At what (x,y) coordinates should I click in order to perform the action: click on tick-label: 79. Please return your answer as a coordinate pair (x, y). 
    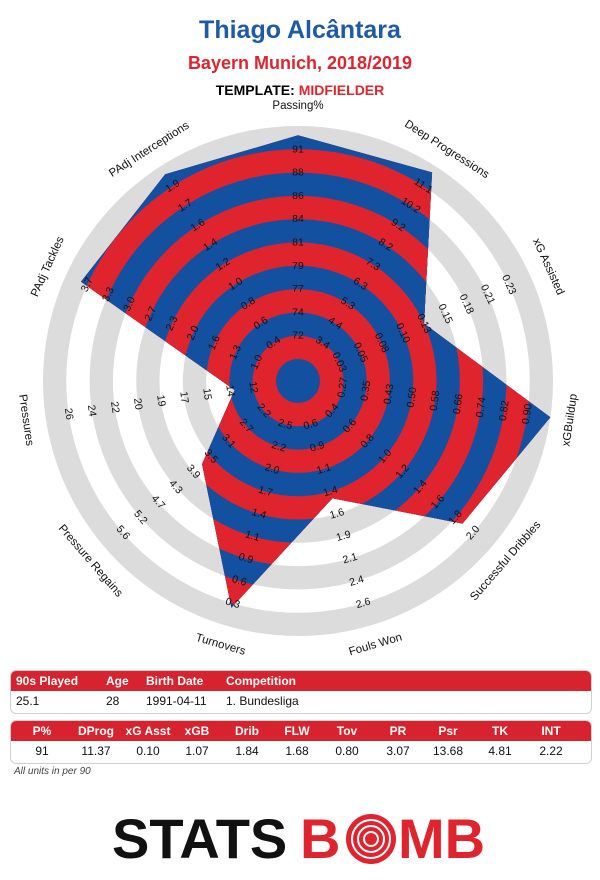
    Looking at the image, I should click on (298, 266).